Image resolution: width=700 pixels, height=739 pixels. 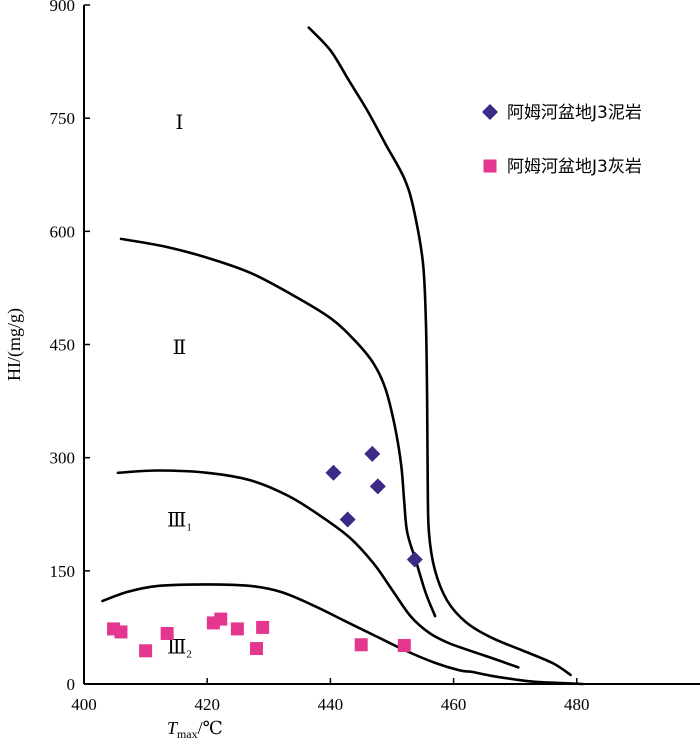 What do you see at coordinates (180, 123) in the screenshot?
I see `region-label: Ⅰ` at bounding box center [180, 123].